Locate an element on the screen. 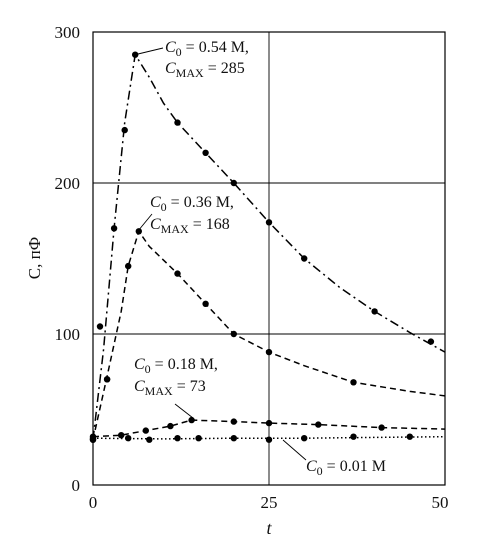 The image size is (492, 560). ann-036-c0-rest: = 0.36 М, is located at coordinates (200, 202).